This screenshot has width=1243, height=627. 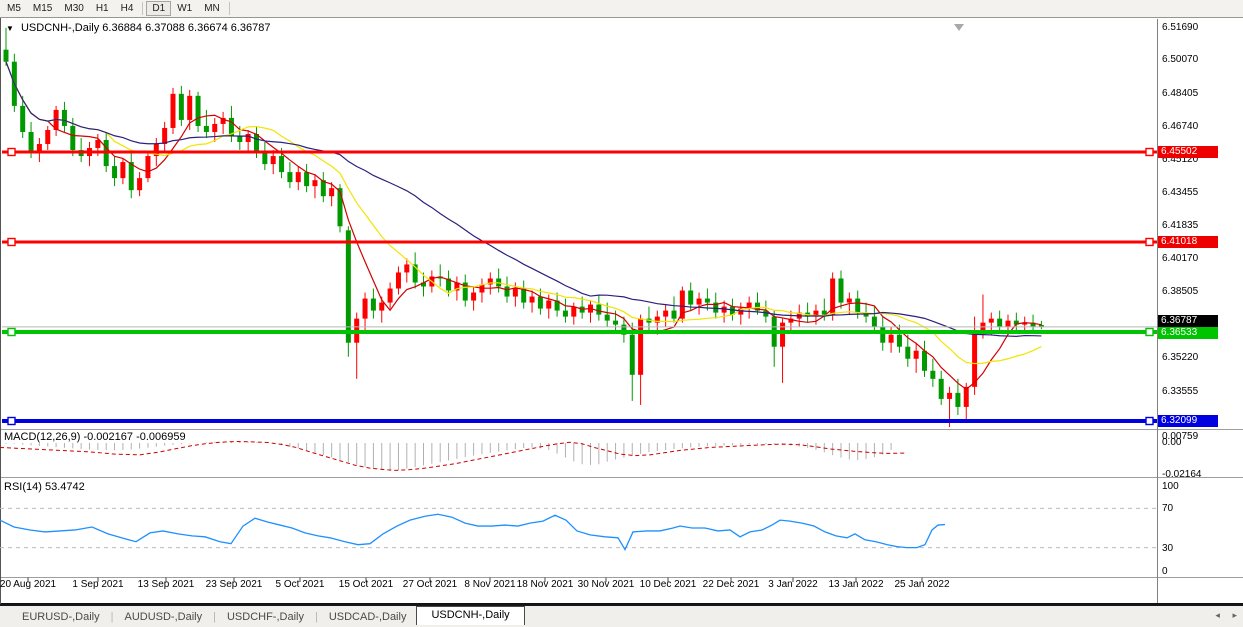 What do you see at coordinates (922, 584) in the screenshot?
I see `date-label: 25 Jan 2022` at bounding box center [922, 584].